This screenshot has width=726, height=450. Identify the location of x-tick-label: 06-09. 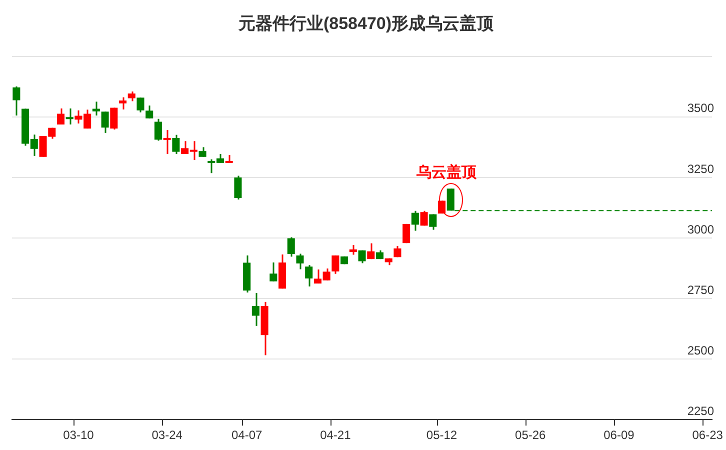
(619, 435).